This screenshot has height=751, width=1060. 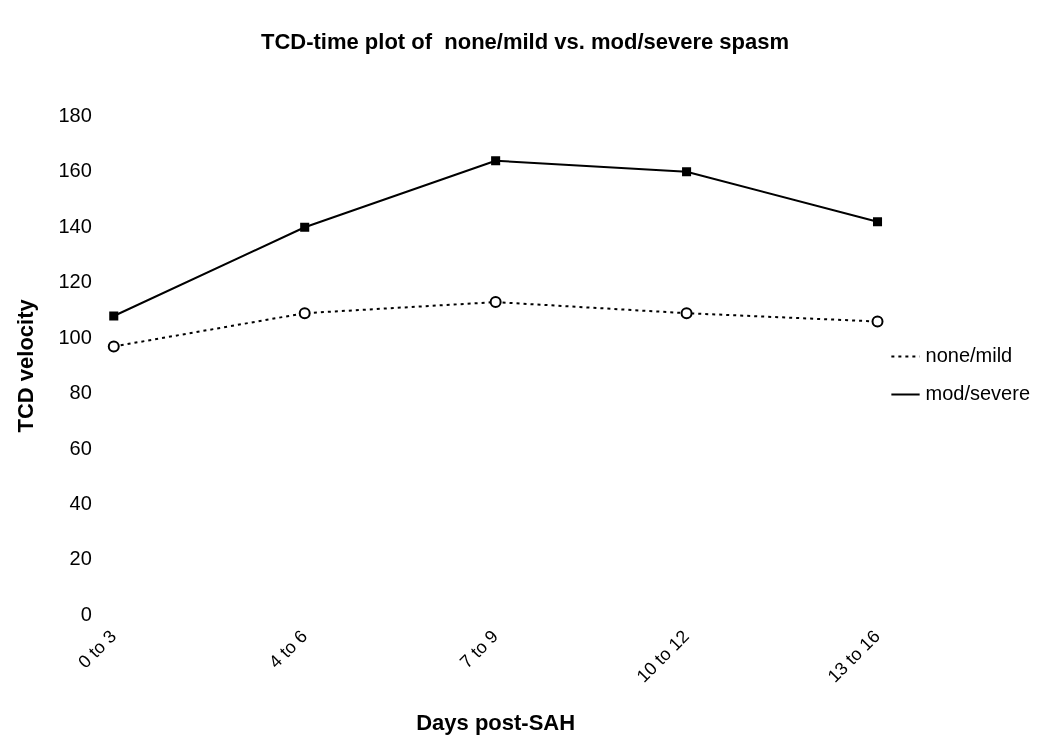 I want to click on y-tick-label: 100, so click(x=75, y=336).